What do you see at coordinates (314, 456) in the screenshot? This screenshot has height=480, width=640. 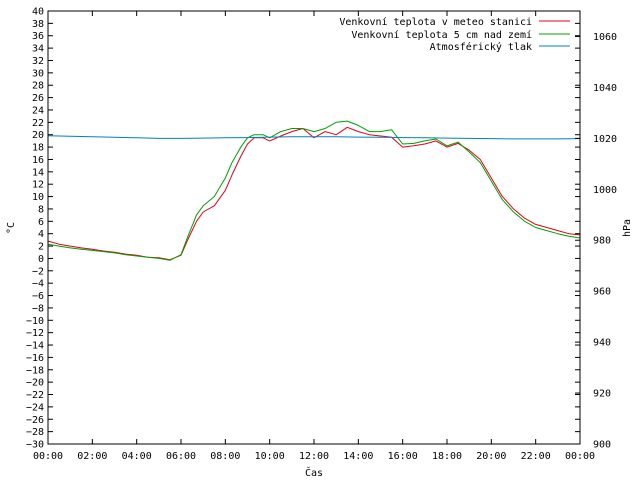 I see `x-tick-label: 12:00` at bounding box center [314, 456].